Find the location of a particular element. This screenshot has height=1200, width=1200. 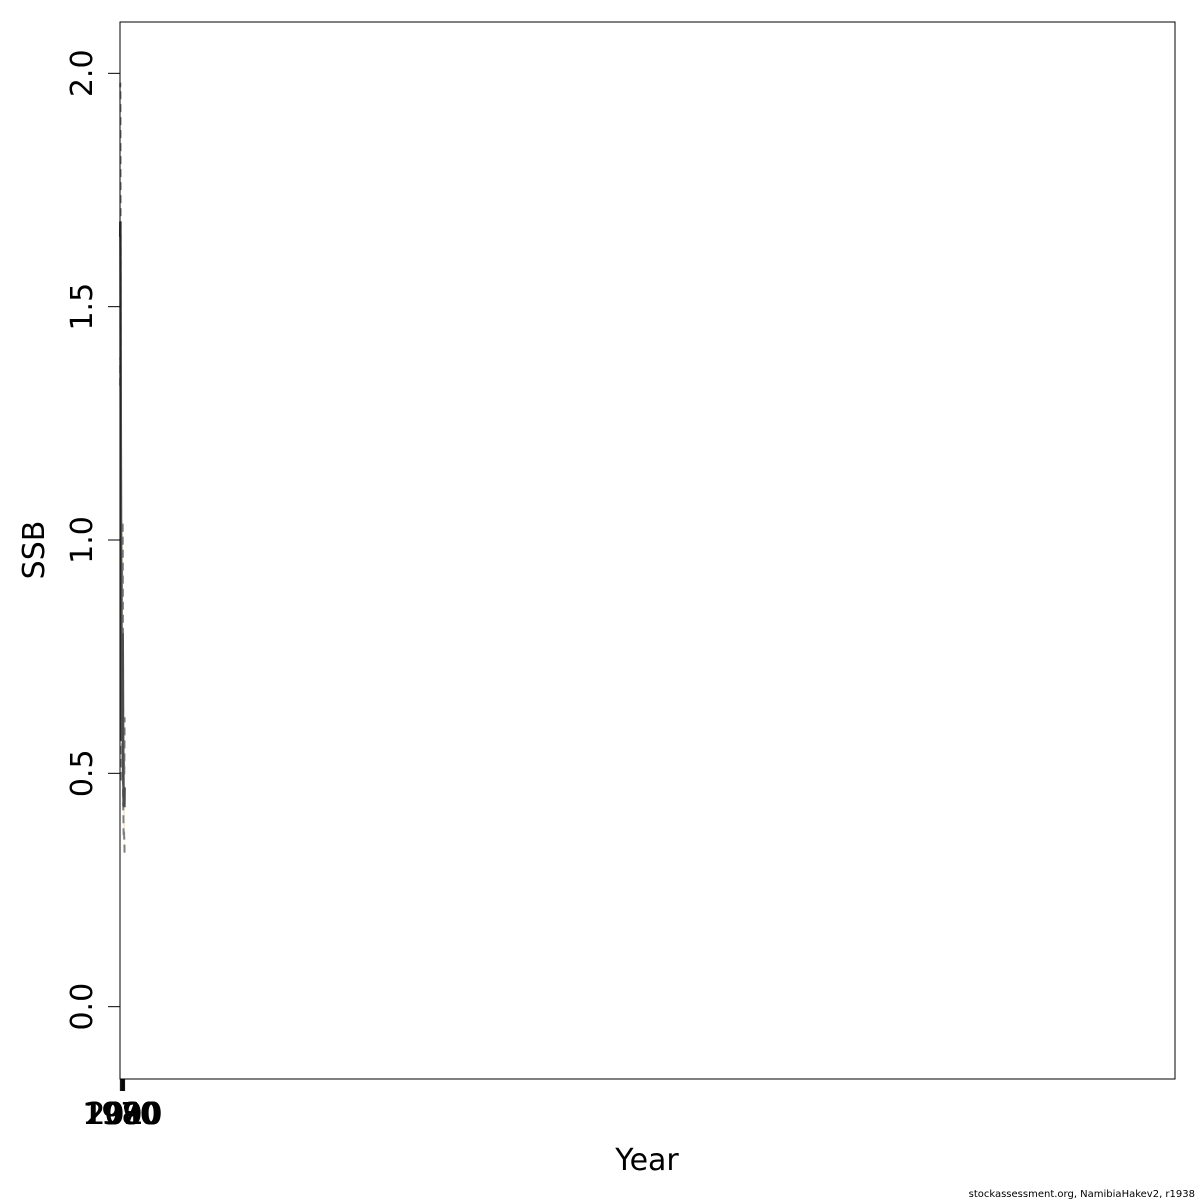

x-tick-label: 1980 is located at coordinates (121, 1114).